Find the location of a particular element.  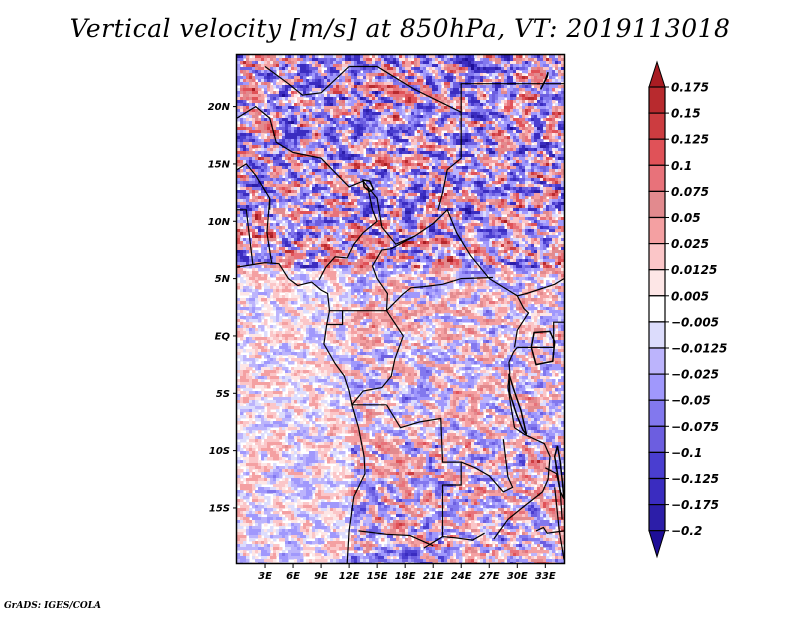

x-tick-label: 9E is located at coordinates (321, 576).